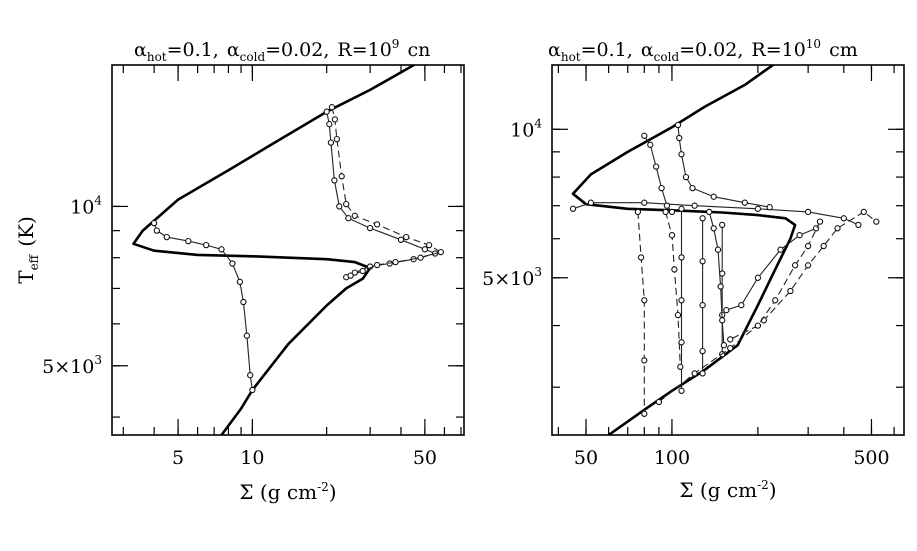 Image resolution: width=917 pixels, height=551 pixels. I want to click on right-series-11-line, so click(767, 307).